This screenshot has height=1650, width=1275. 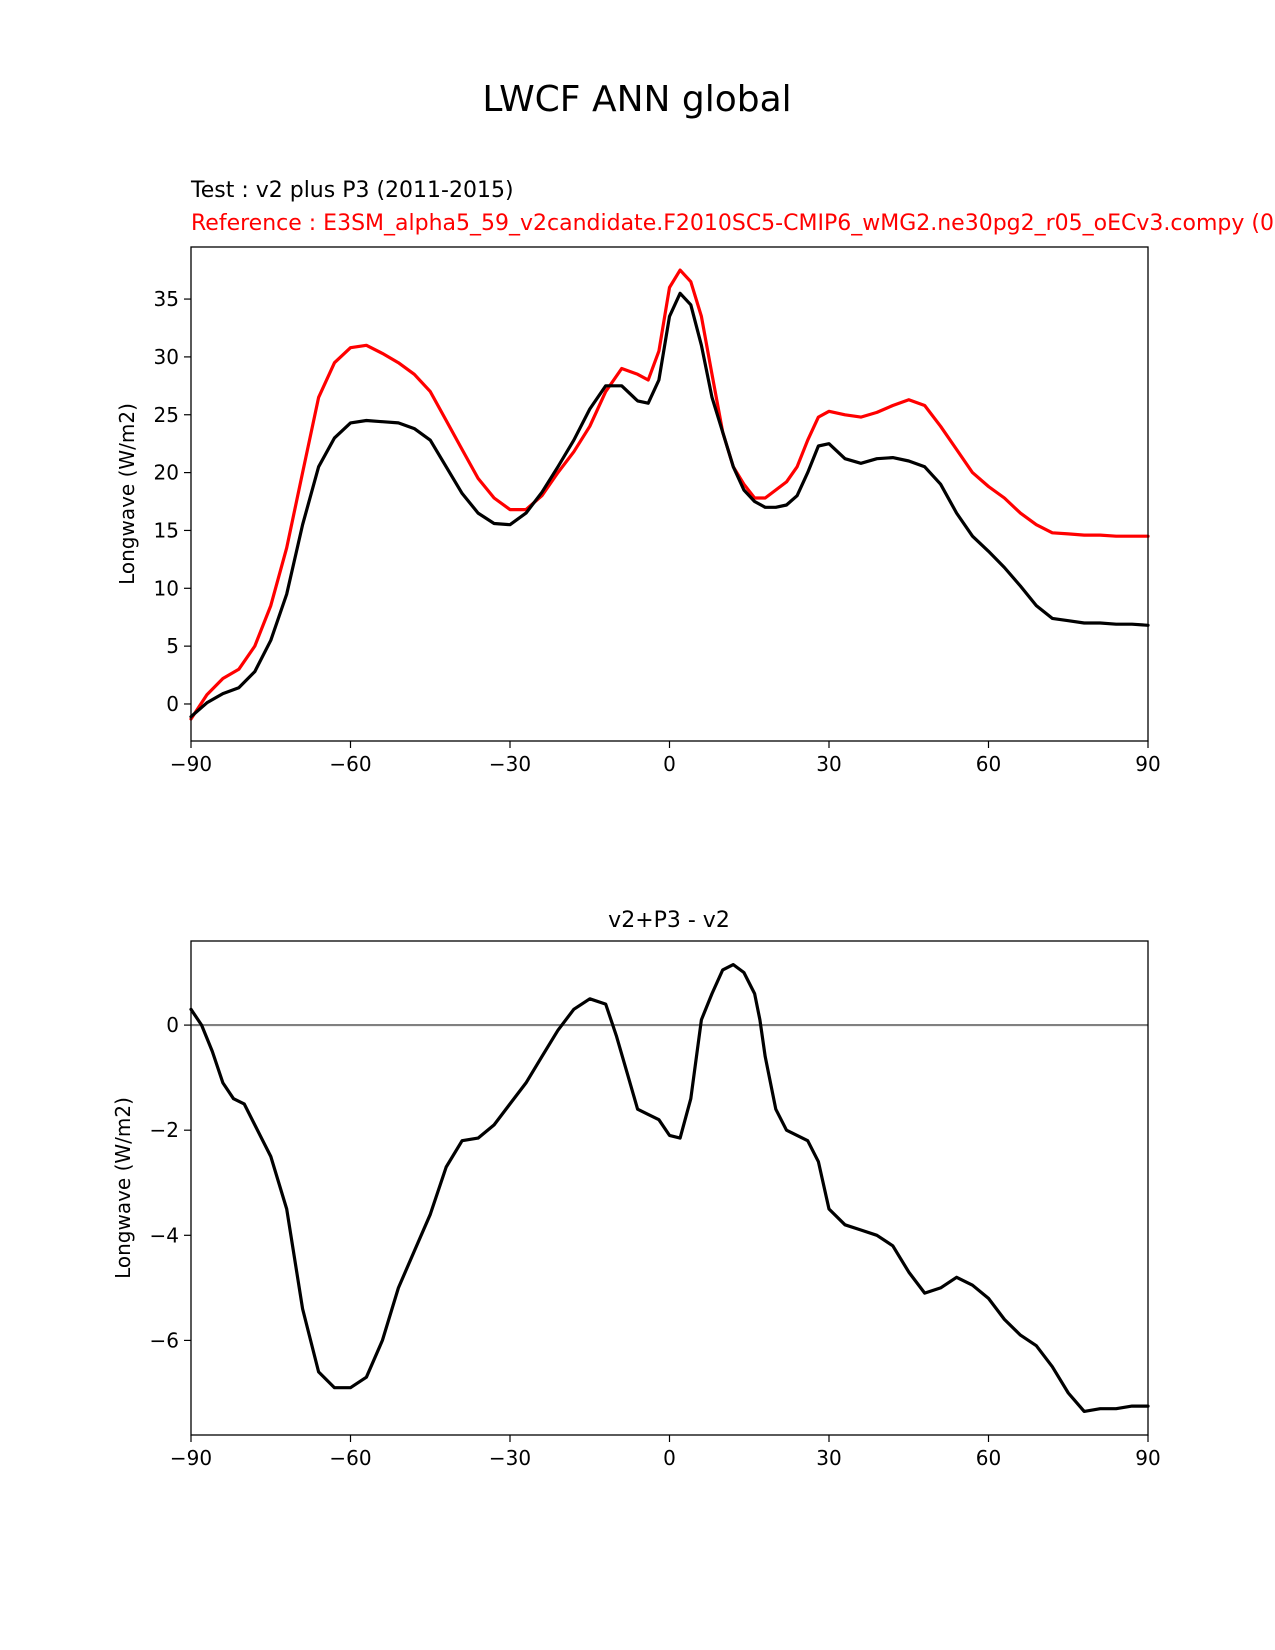 What do you see at coordinates (669, 764) in the screenshot?
I see `top-x-tick-label: 0` at bounding box center [669, 764].